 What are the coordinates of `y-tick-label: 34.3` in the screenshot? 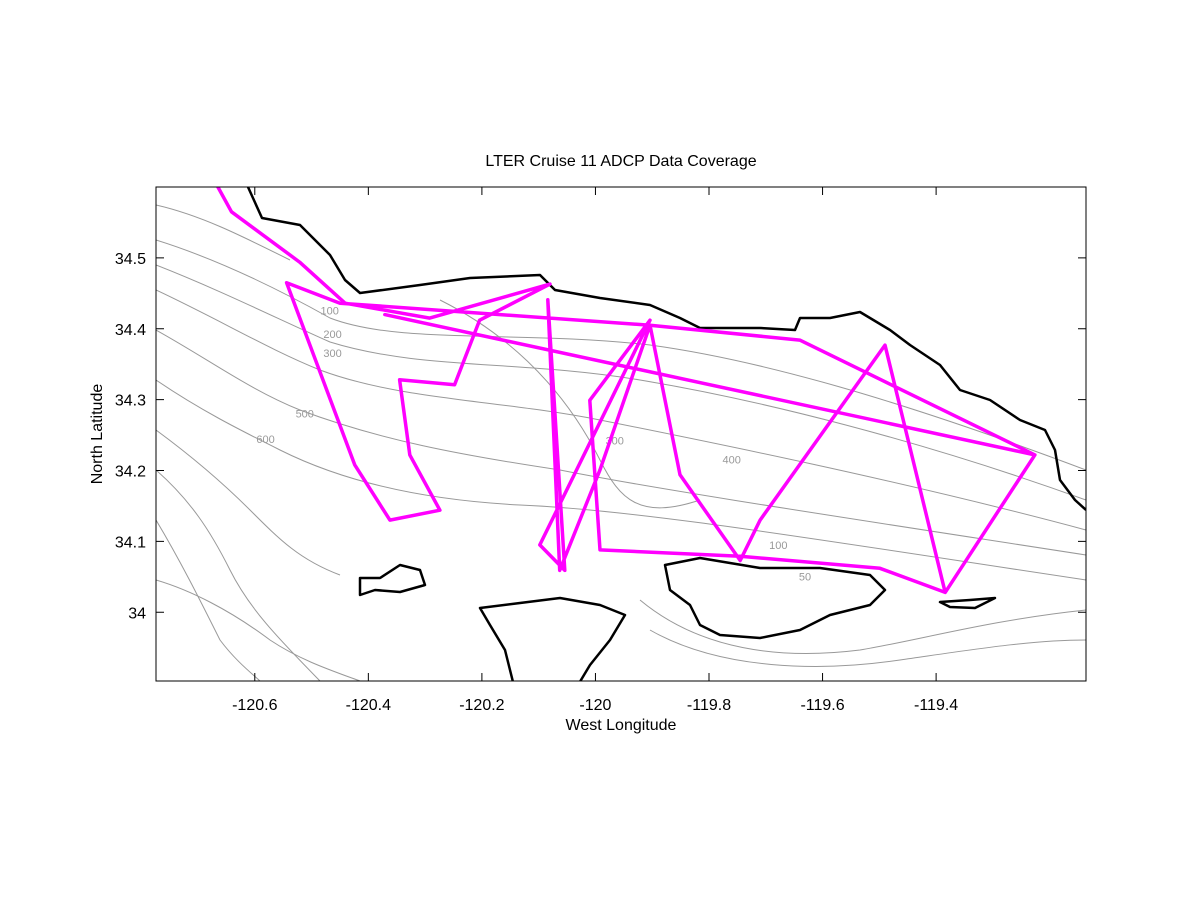 It's located at (130, 401).